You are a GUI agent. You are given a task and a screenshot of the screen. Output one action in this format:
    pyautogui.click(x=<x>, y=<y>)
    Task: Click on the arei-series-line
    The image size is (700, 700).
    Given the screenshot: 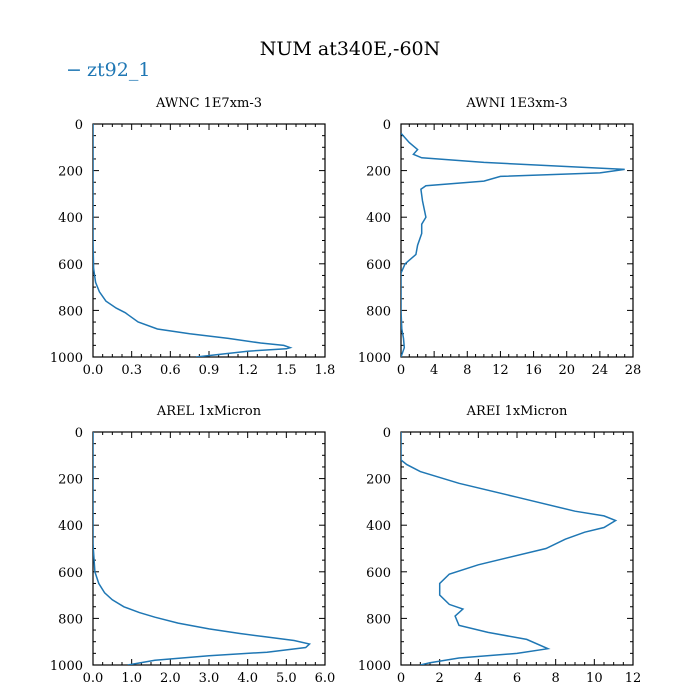 What is the action you would take?
    pyautogui.click(x=509, y=548)
    